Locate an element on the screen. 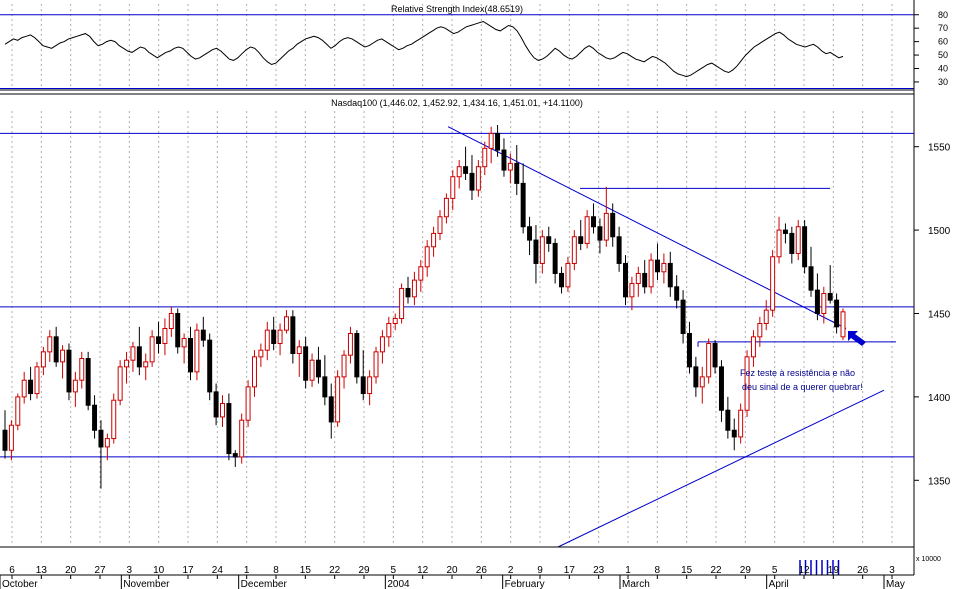 The width and height of the screenshot is (954, 589). rsi-line is located at coordinates (424, 49).